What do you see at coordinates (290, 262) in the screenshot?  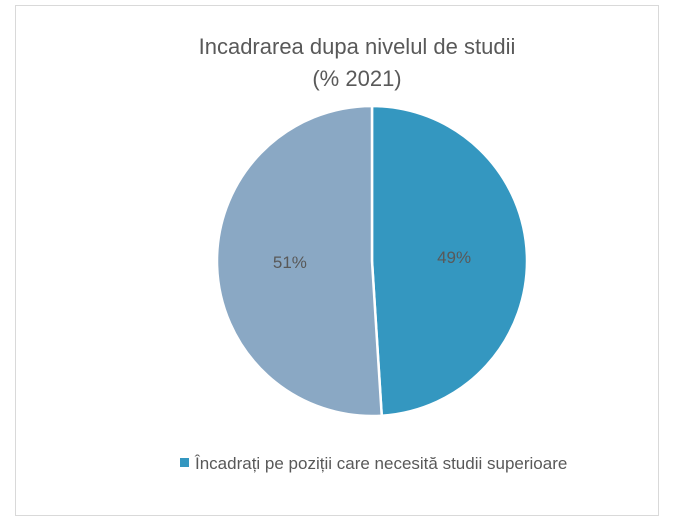 I see `data-label: 51%` at bounding box center [290, 262].